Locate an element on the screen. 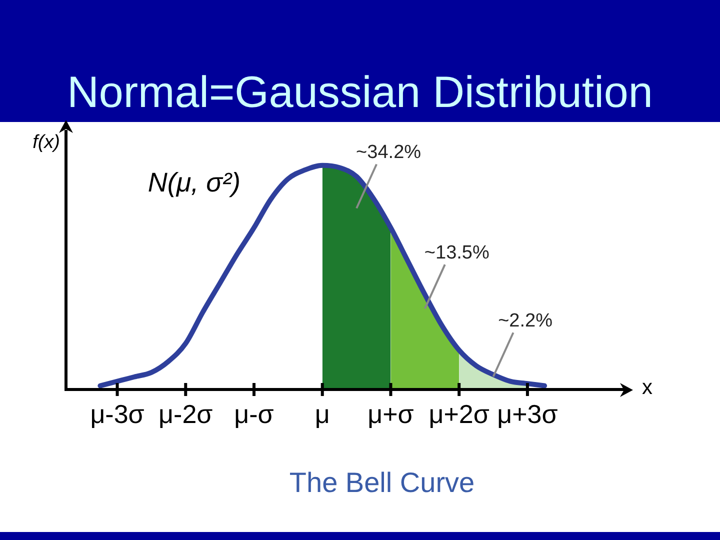 This screenshot has height=540, width=720. chart-title: Normal=Gaussian Distribution is located at coordinates (360, 93).